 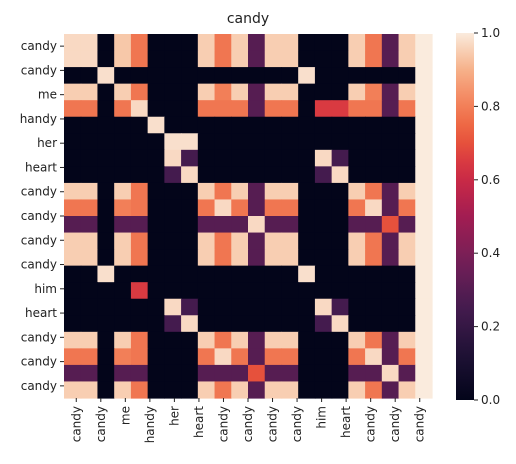 What do you see at coordinates (490, 106) in the screenshot?
I see `colorbar-tick-label: 0.8` at bounding box center [490, 106].